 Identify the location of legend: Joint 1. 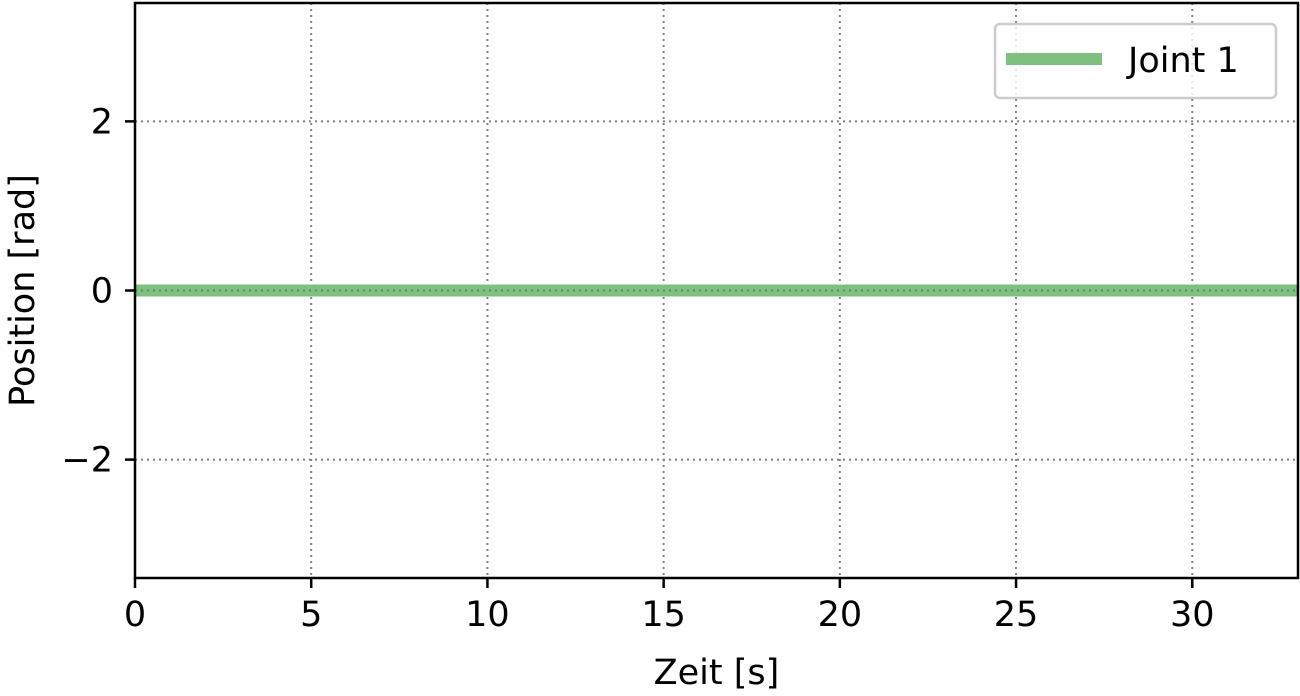
(1135, 61).